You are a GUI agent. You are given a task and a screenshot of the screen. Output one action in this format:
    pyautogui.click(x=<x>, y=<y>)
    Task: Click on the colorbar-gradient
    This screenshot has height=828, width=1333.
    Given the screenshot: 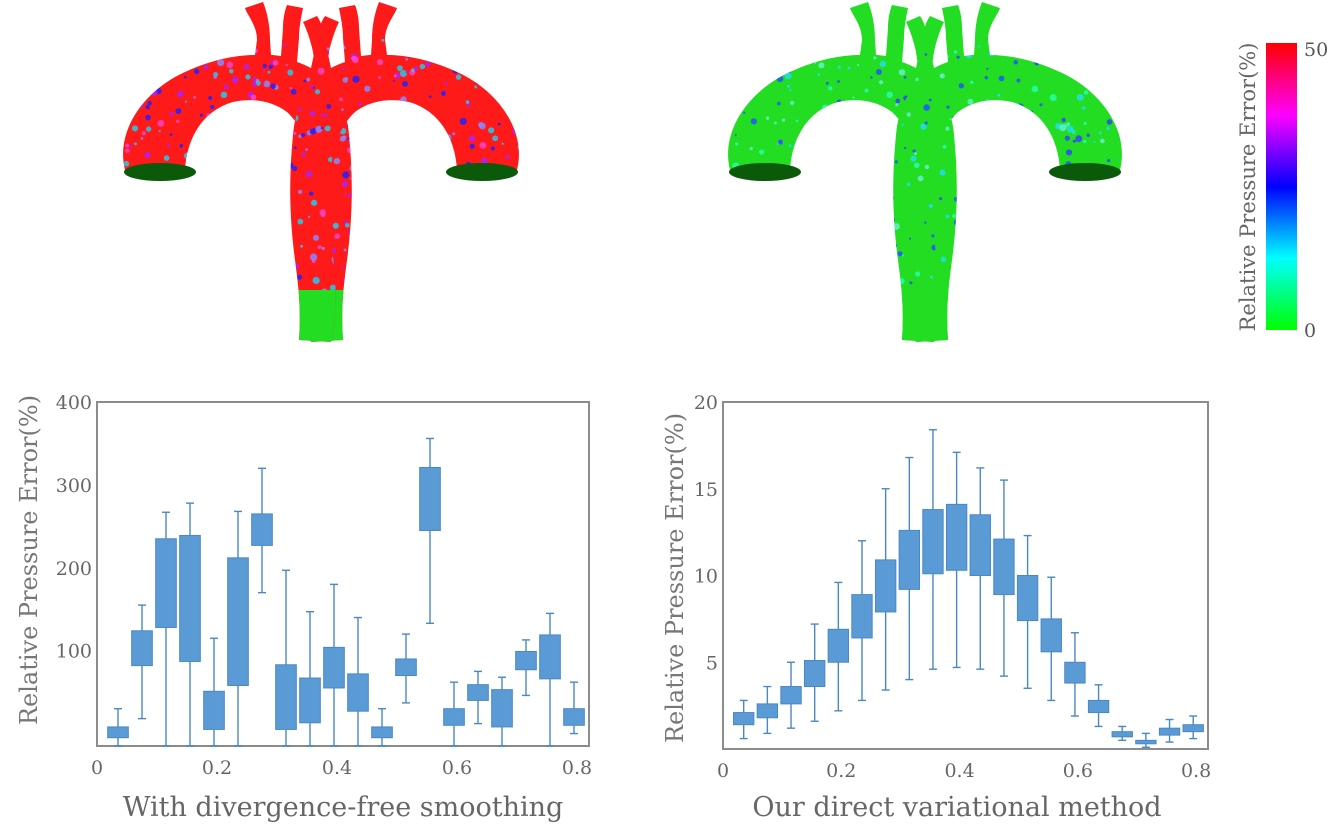 What is the action you would take?
    pyautogui.click(x=1281, y=186)
    